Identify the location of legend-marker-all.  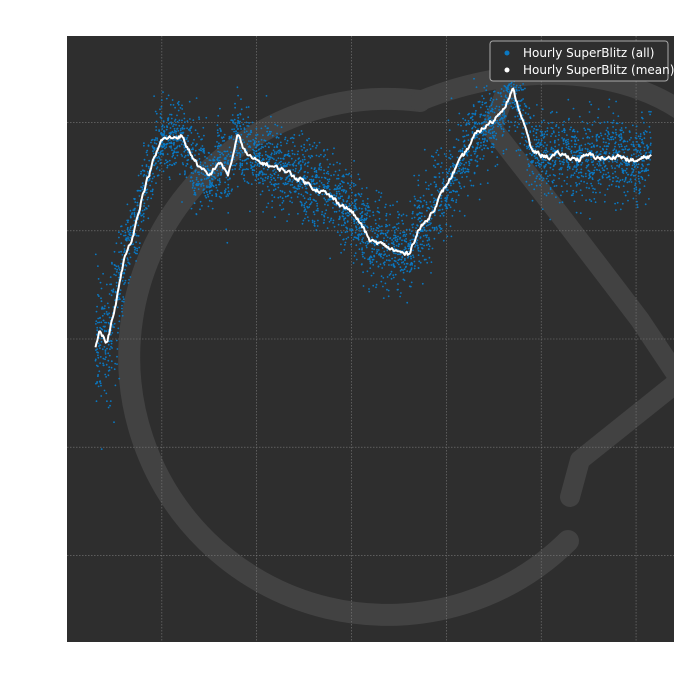
(507, 53).